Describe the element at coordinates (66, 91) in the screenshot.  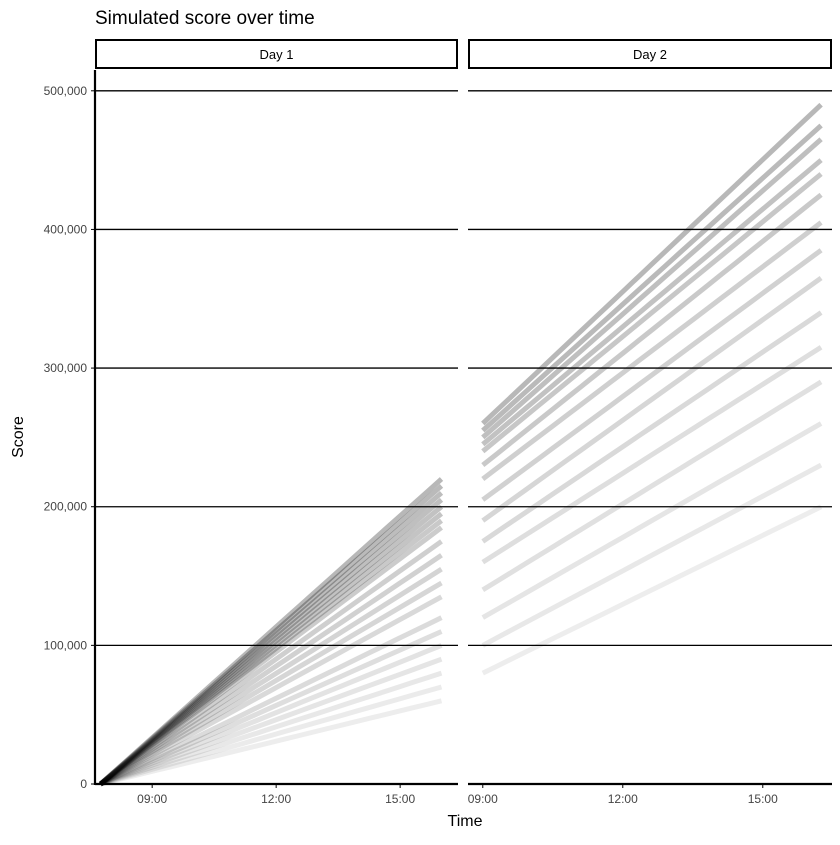
I see `y-tick-label: 500,000` at that location.